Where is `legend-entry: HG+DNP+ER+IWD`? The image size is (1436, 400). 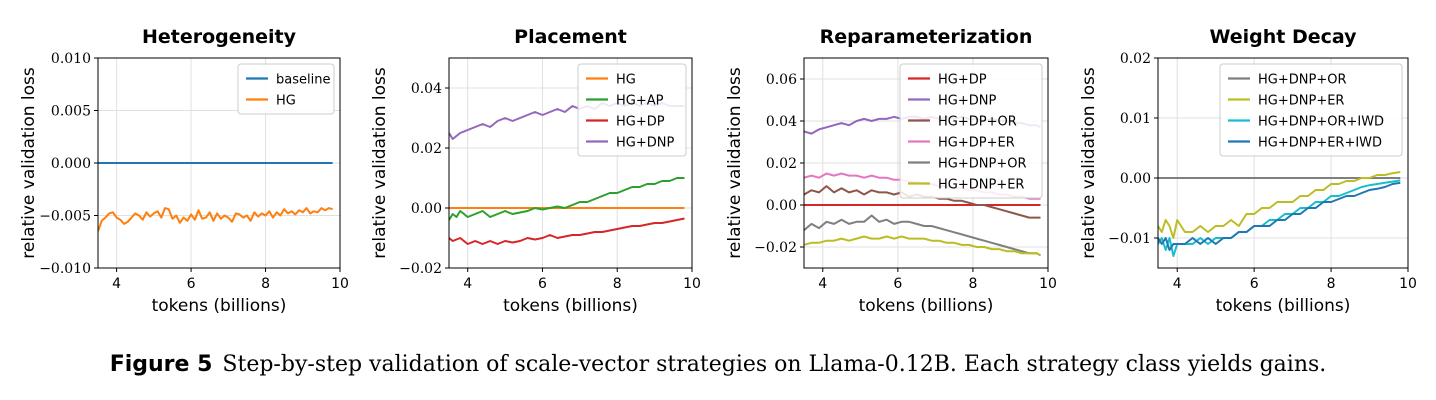 legend-entry: HG+DNP+ER+IWD is located at coordinates (1320, 143).